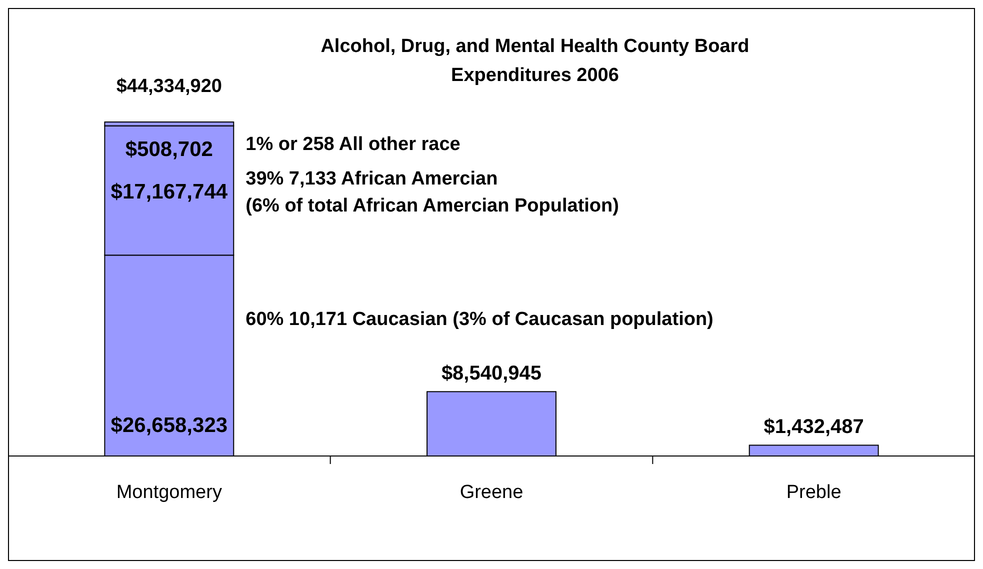 The image size is (983, 569). I want to click on data-label: $26,658,323, so click(169, 425).